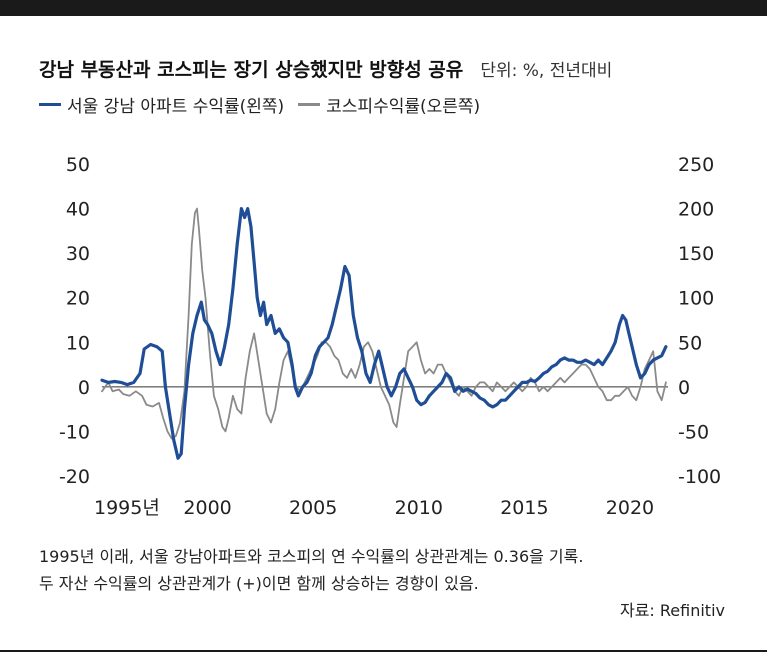  Describe the element at coordinates (309, 104) in the screenshot. I see `legend-swatch-kospi` at that location.